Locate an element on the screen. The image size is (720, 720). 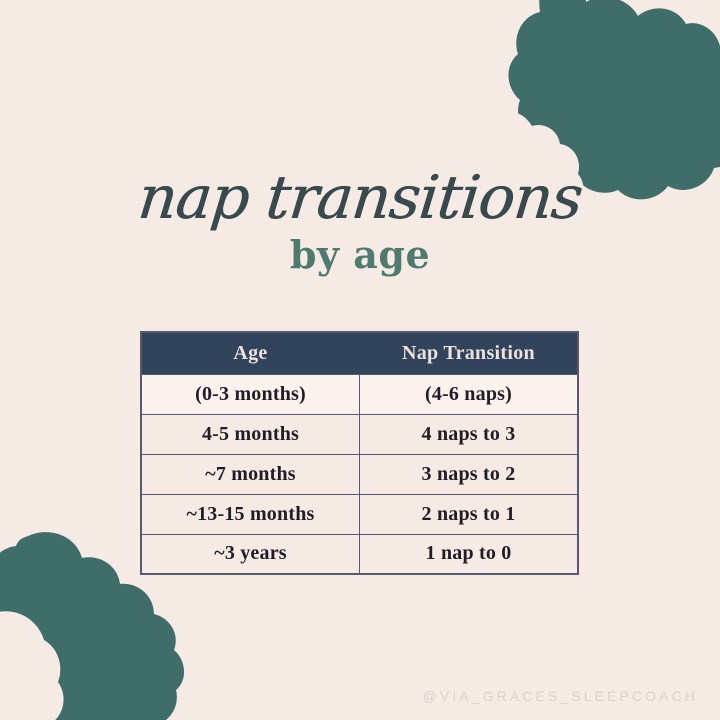
table-header-row: Age Nap Transition is located at coordinates (359, 353).